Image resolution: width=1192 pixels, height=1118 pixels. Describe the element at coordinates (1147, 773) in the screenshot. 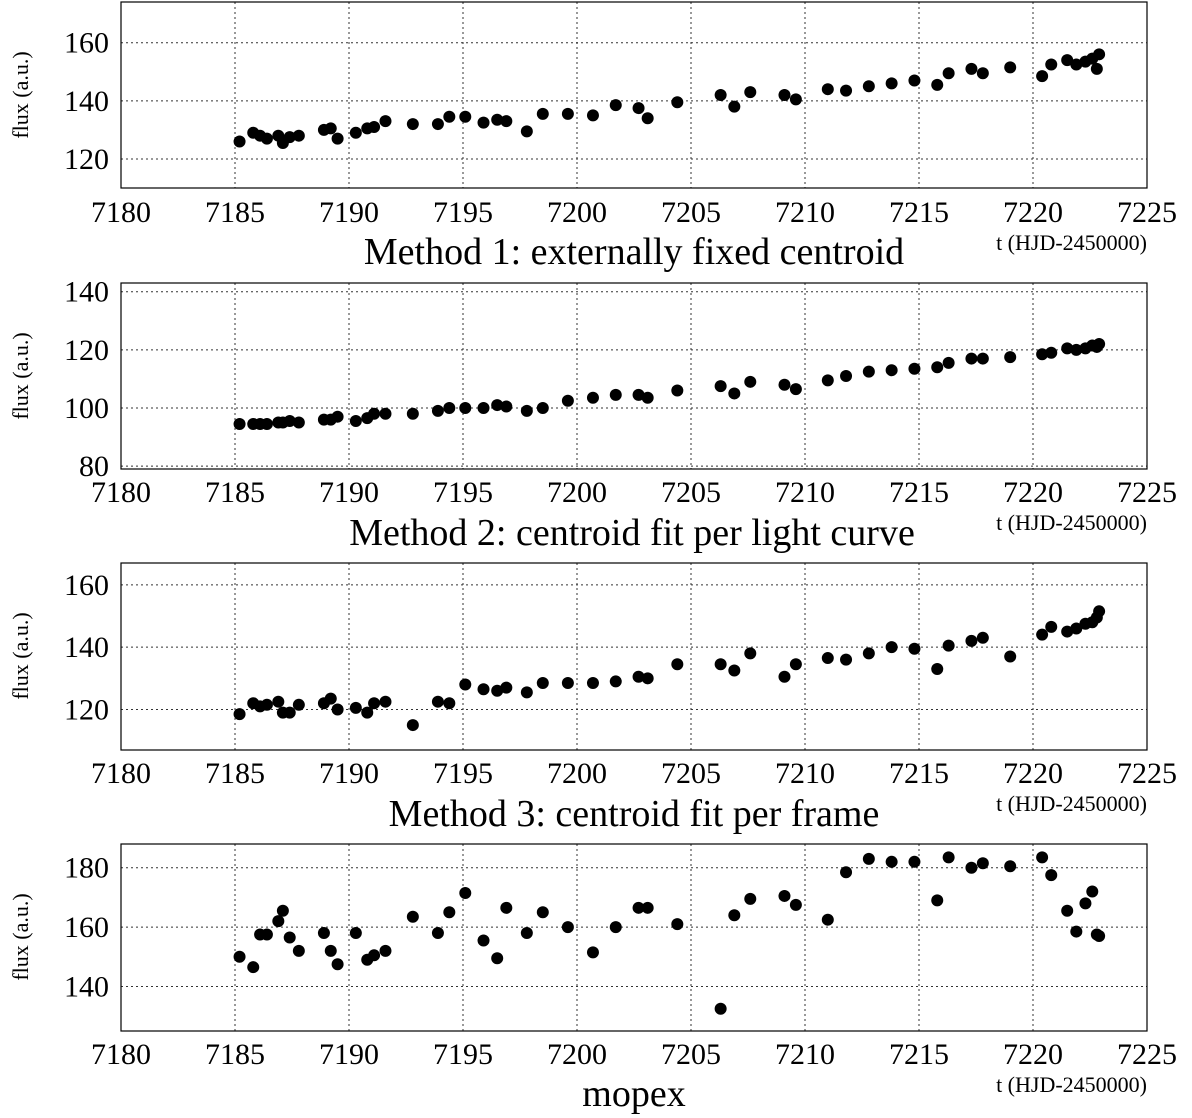

I see `x-tick-label: 7225` at that location.